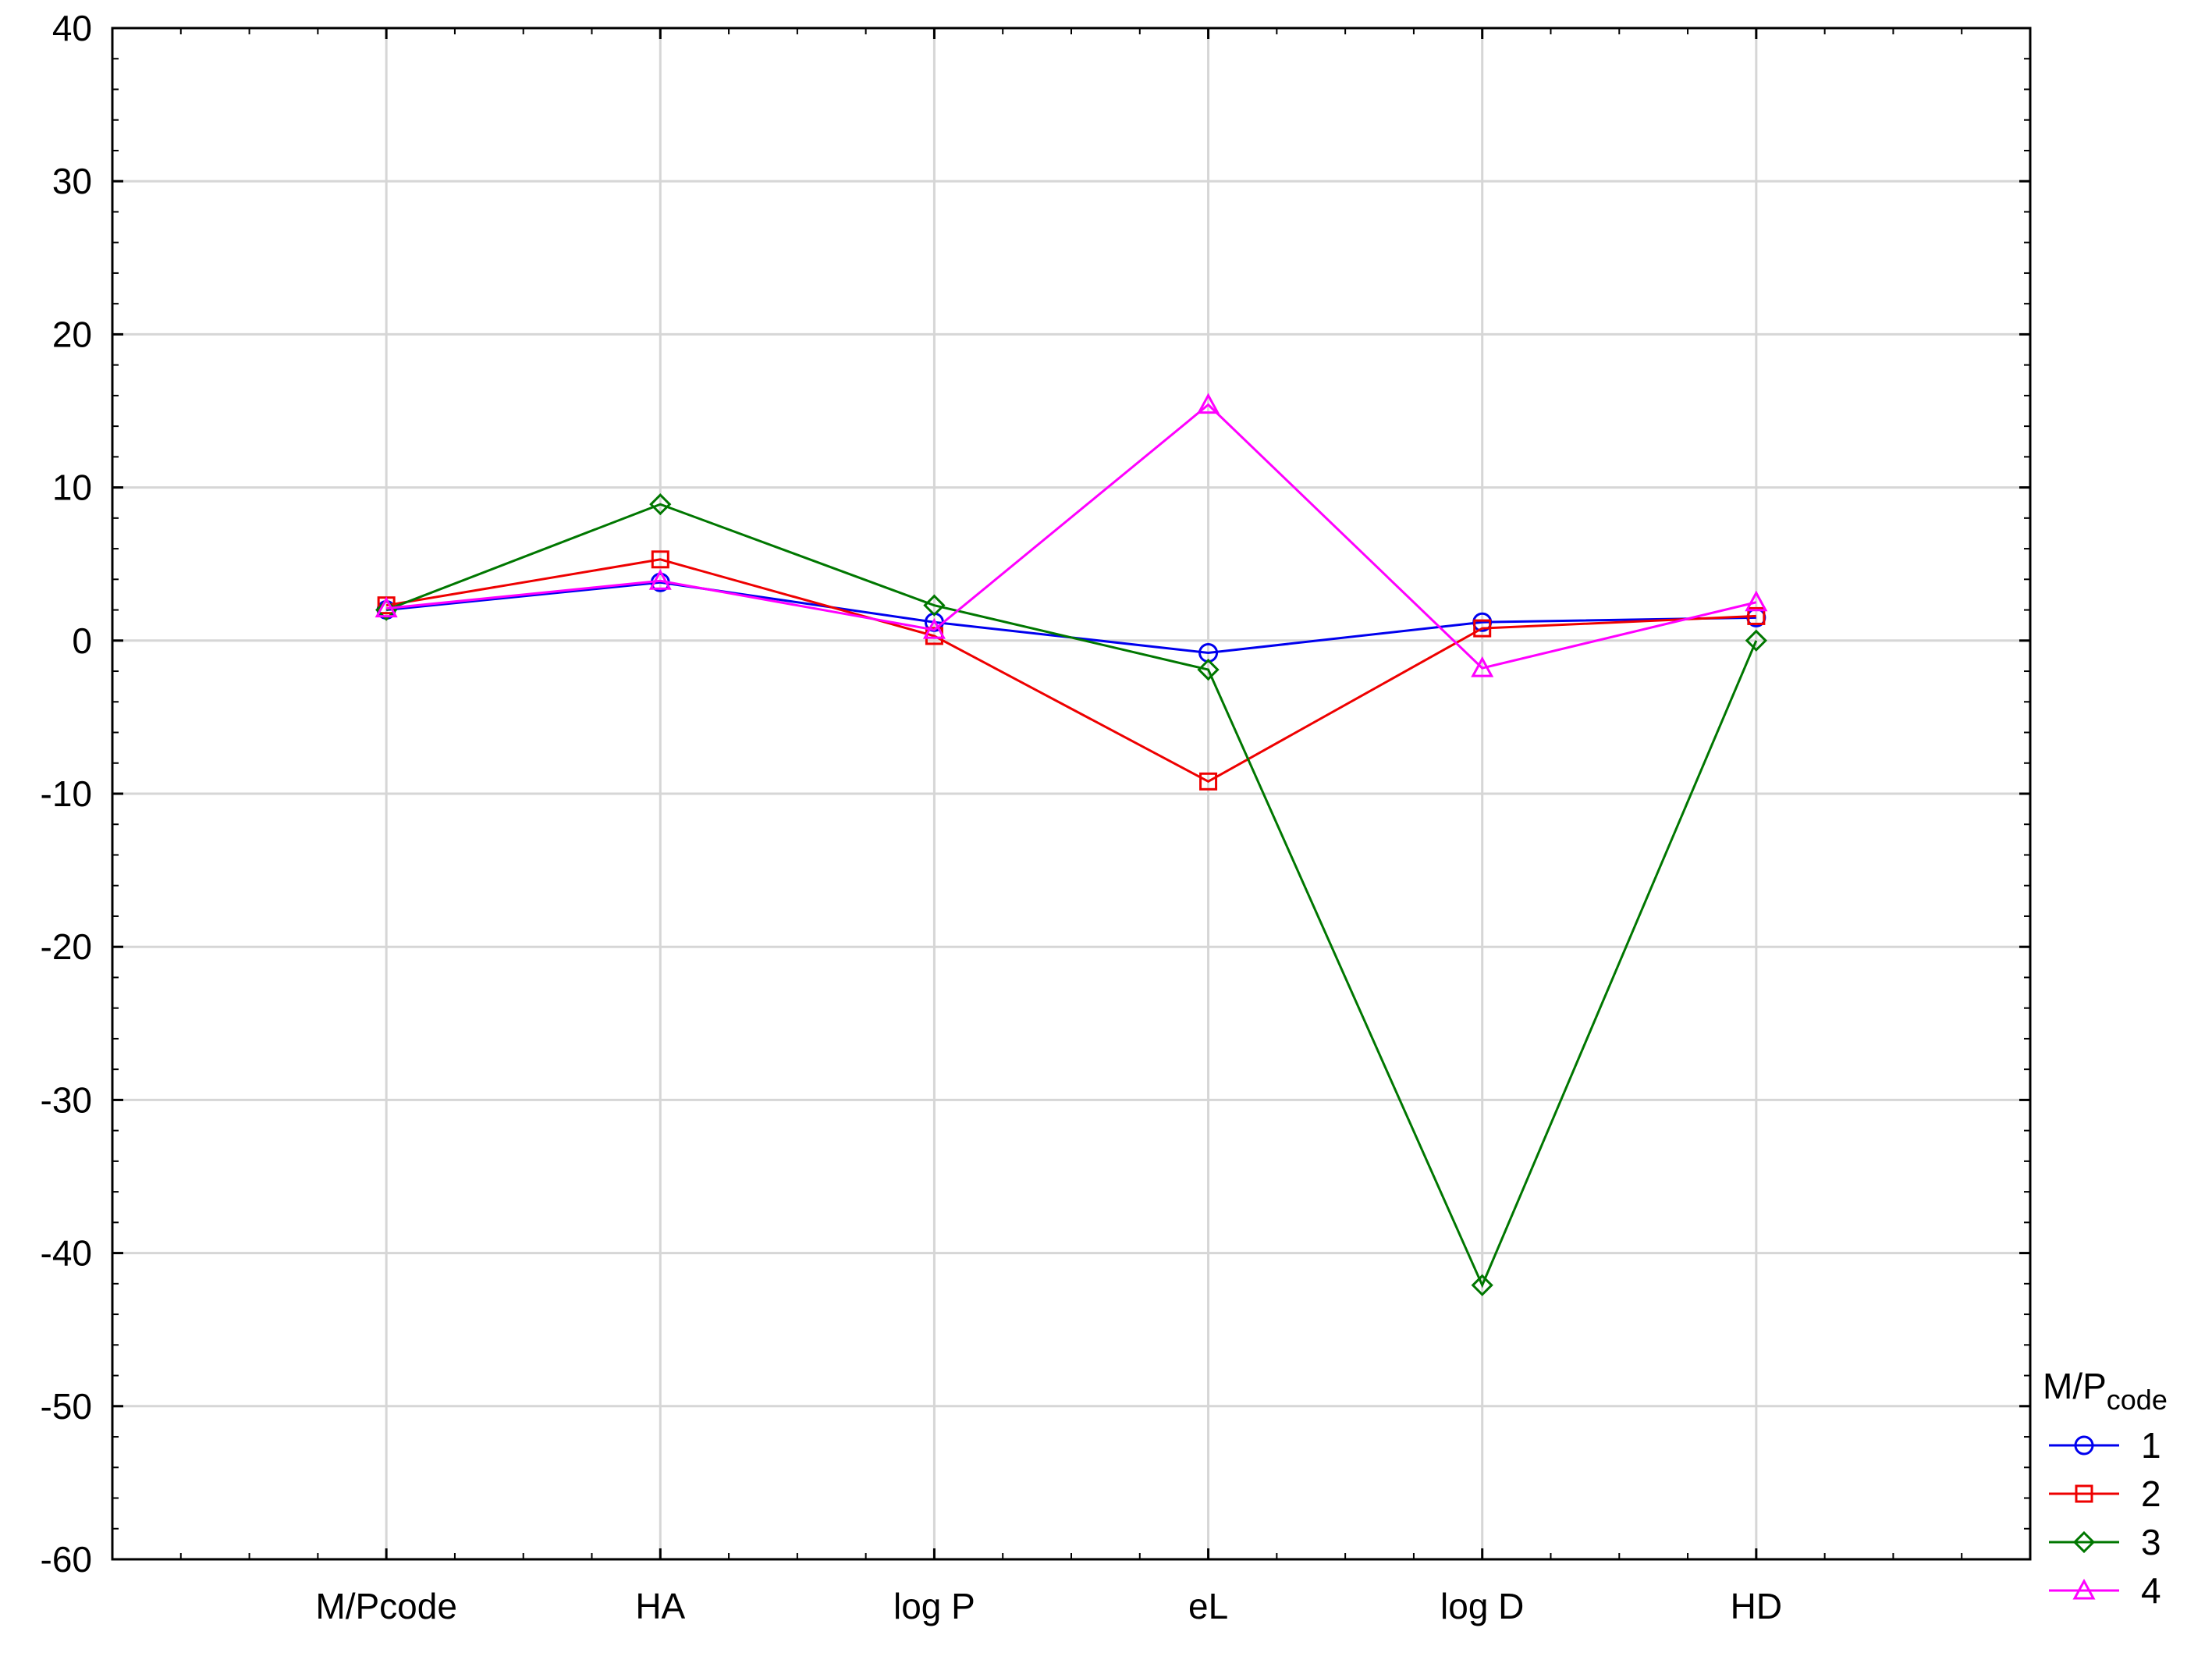  What do you see at coordinates (2105, 1591) in the screenshot?
I see `legend-item: 4` at bounding box center [2105, 1591].